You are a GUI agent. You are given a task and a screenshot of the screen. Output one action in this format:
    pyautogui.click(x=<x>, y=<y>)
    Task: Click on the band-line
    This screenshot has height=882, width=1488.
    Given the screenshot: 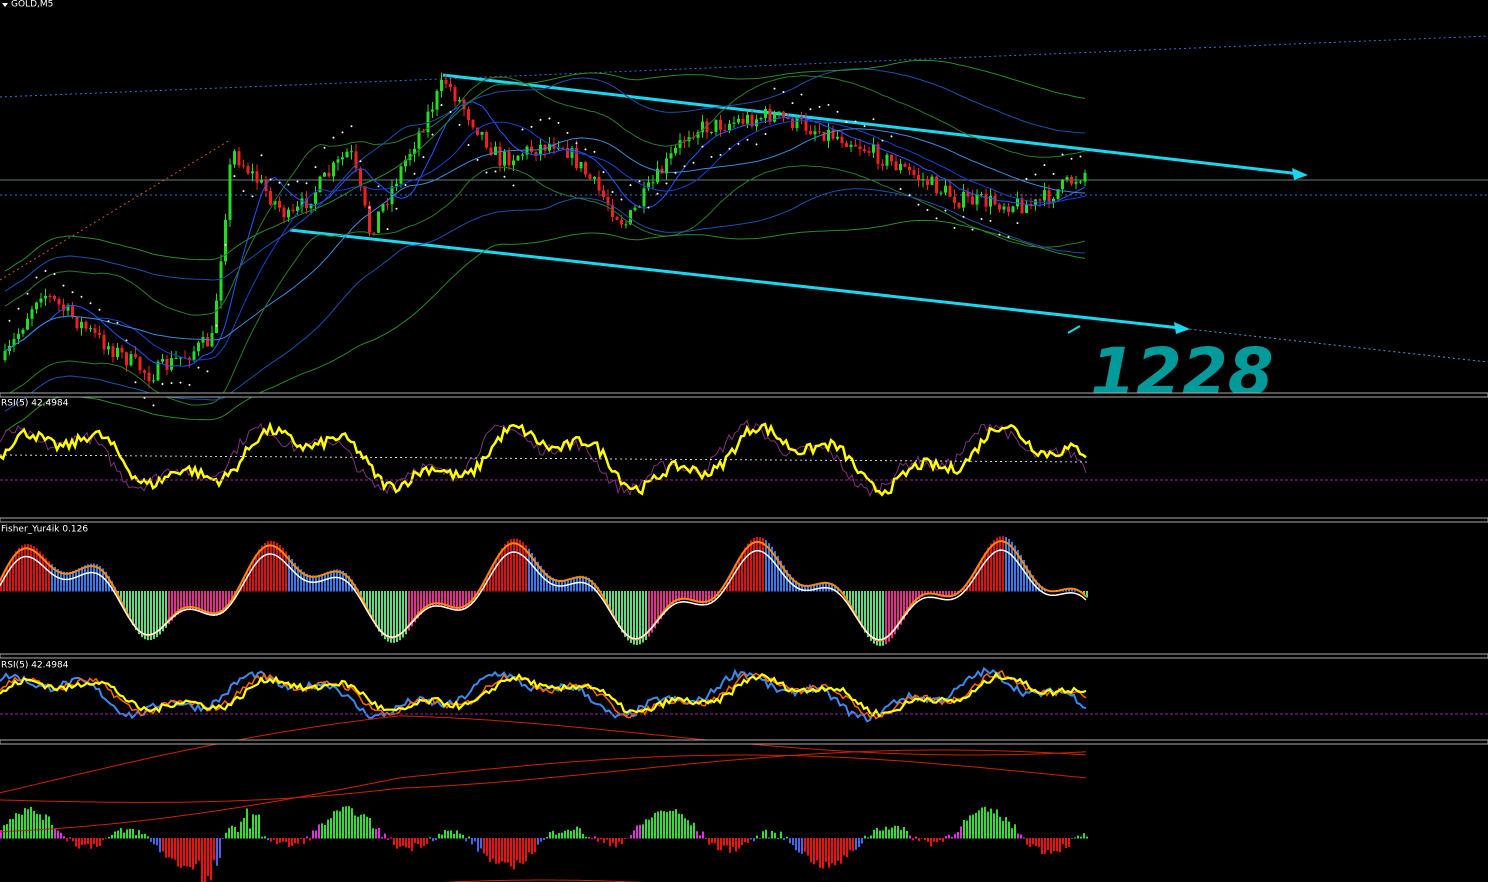 What is the action you would take?
    pyautogui.click(x=543, y=880)
    